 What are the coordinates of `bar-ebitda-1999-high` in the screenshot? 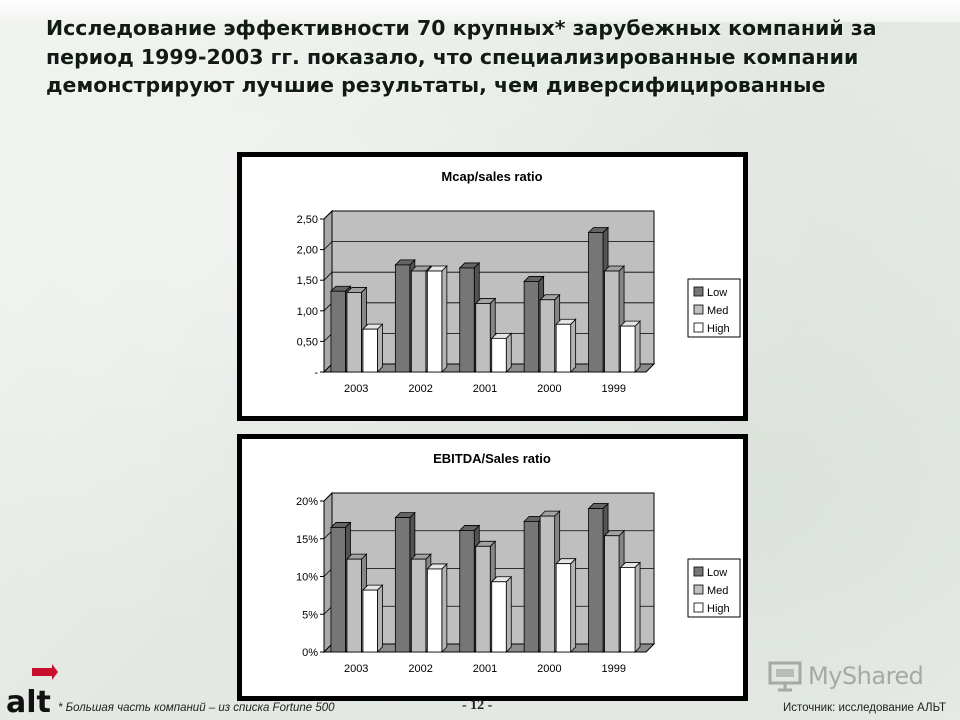 It's located at (630, 607).